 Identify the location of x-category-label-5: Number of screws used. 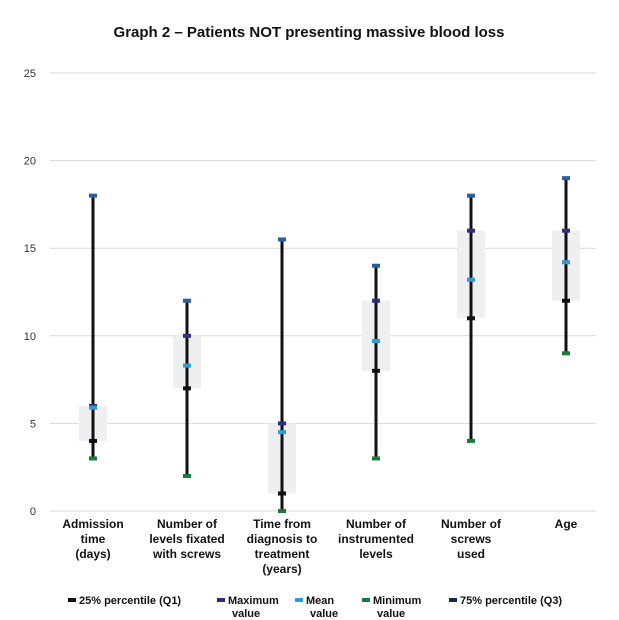
(471, 539).